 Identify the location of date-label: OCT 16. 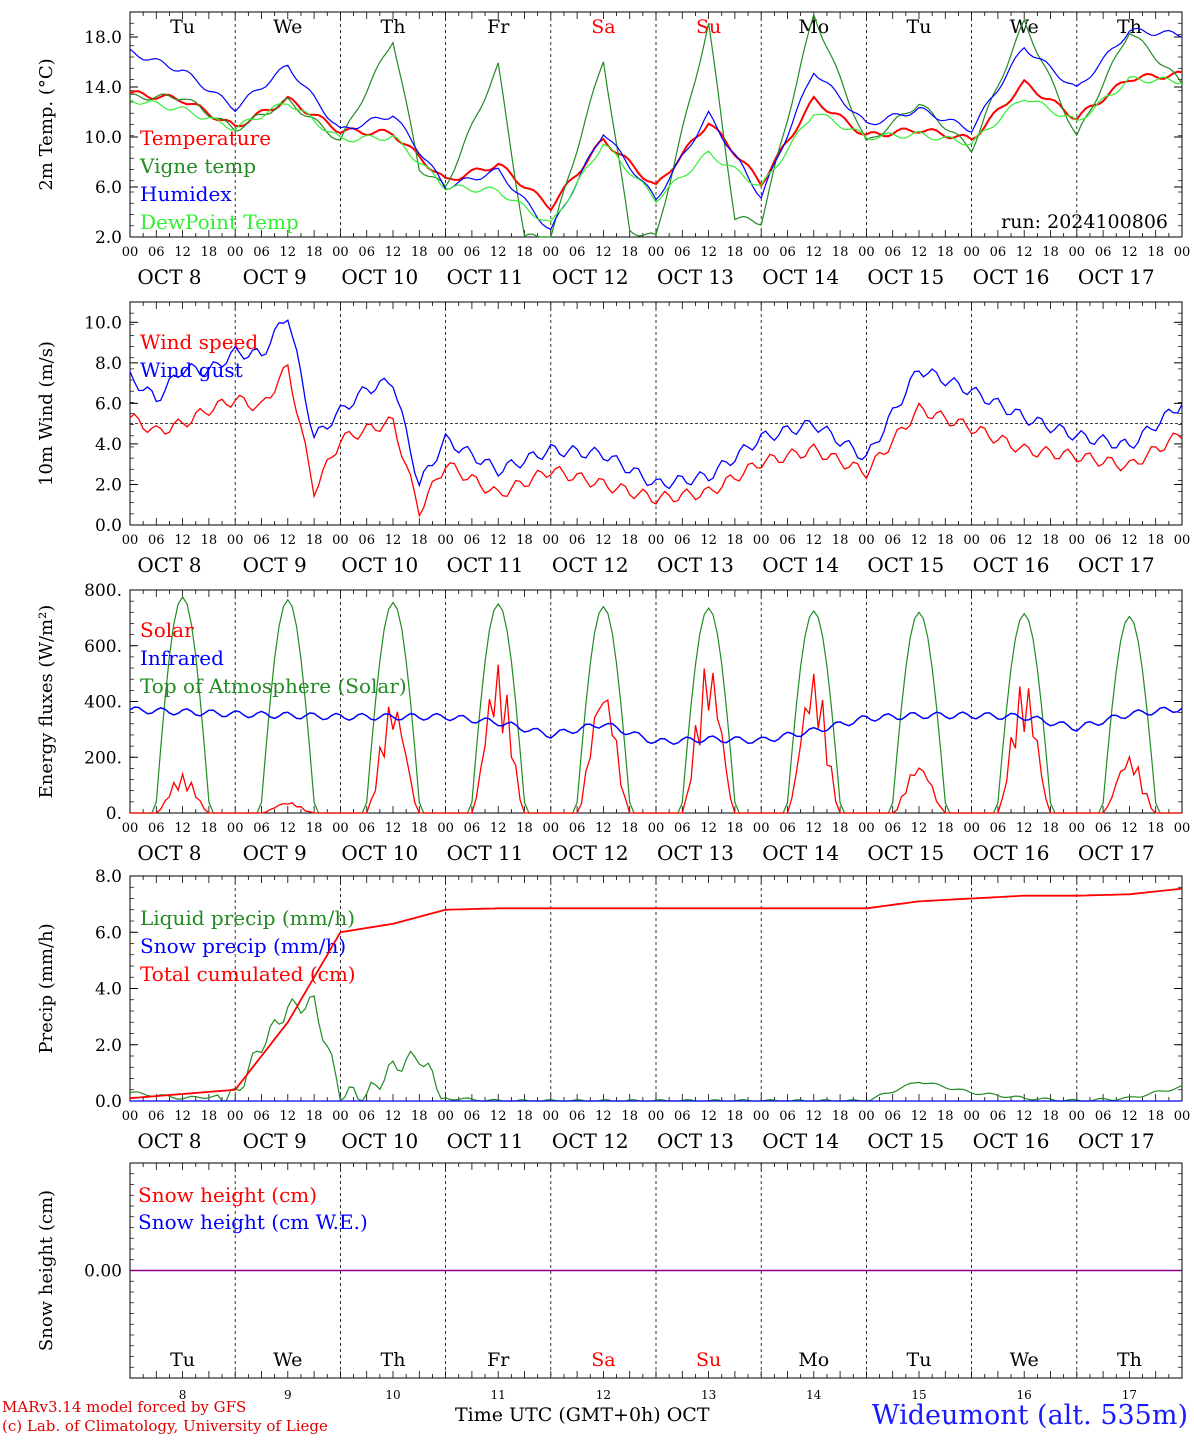
(1011, 1141).